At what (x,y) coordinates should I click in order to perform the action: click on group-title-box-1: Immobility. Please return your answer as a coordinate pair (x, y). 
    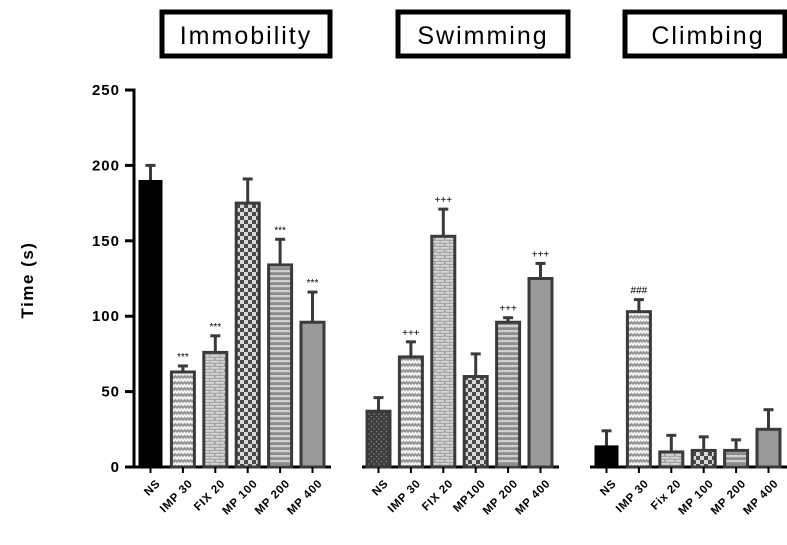
    Looking at the image, I should click on (246, 34).